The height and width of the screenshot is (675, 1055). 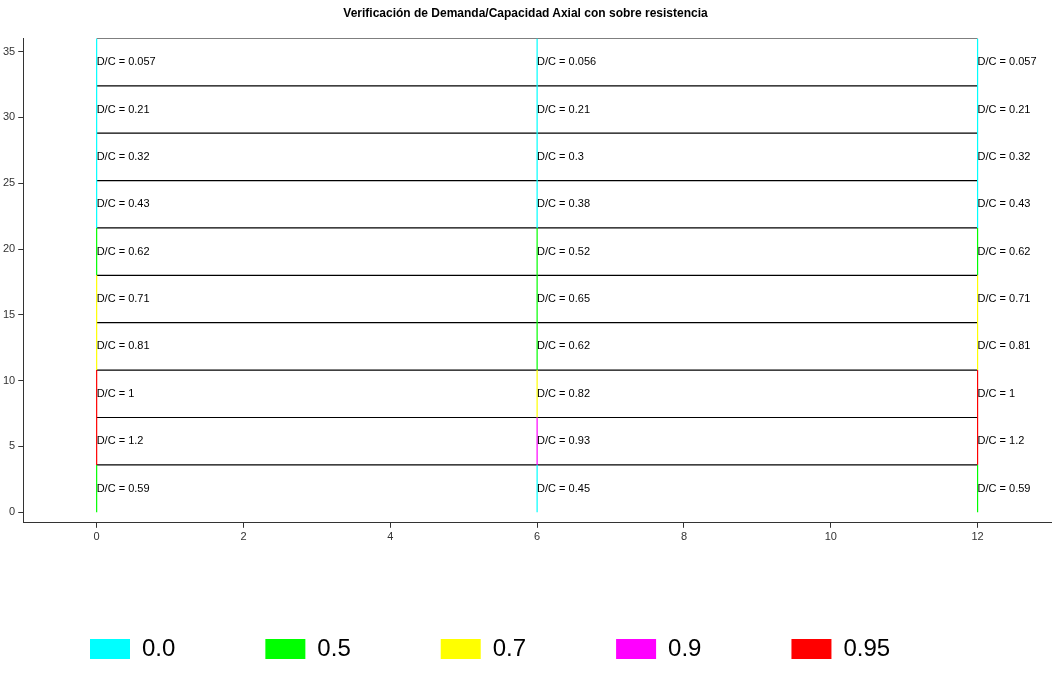 I want to click on x-tick-label: 6, so click(x=537, y=536).